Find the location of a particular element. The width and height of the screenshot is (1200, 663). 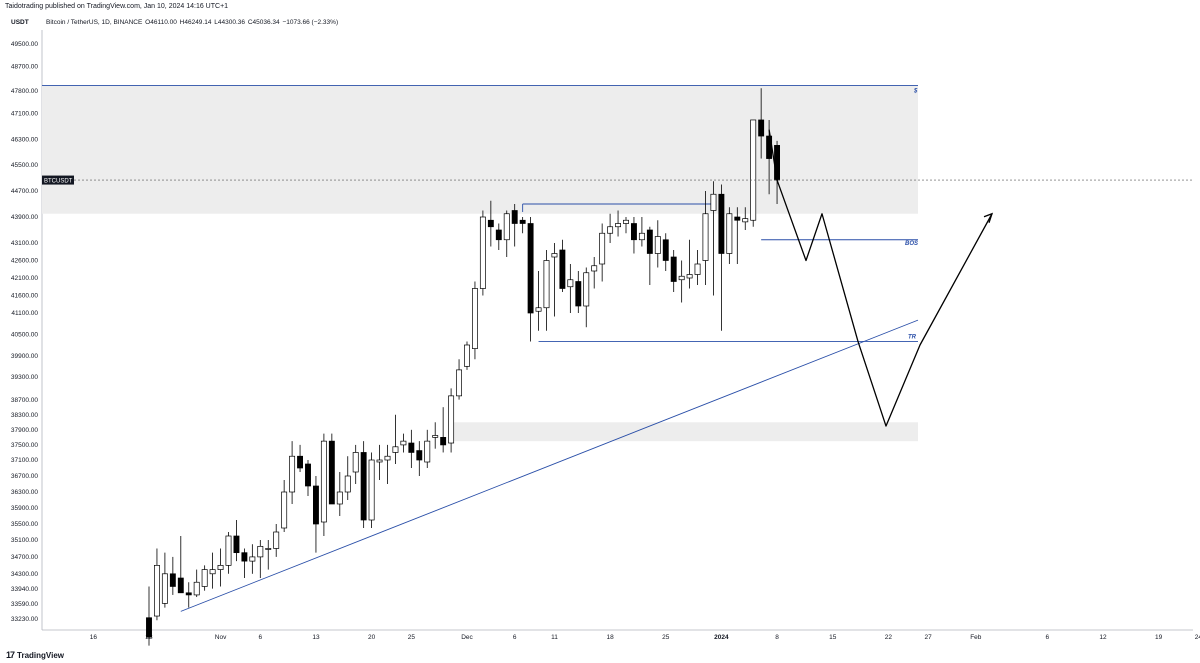

y-tick-label: 35500.00 is located at coordinates (24, 524).